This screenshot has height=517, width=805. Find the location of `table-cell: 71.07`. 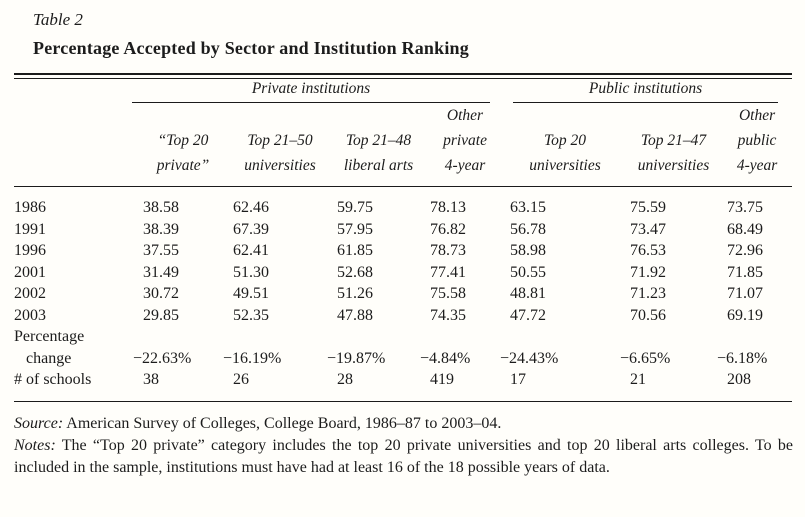

table-cell: 71.07 is located at coordinates (745, 293).